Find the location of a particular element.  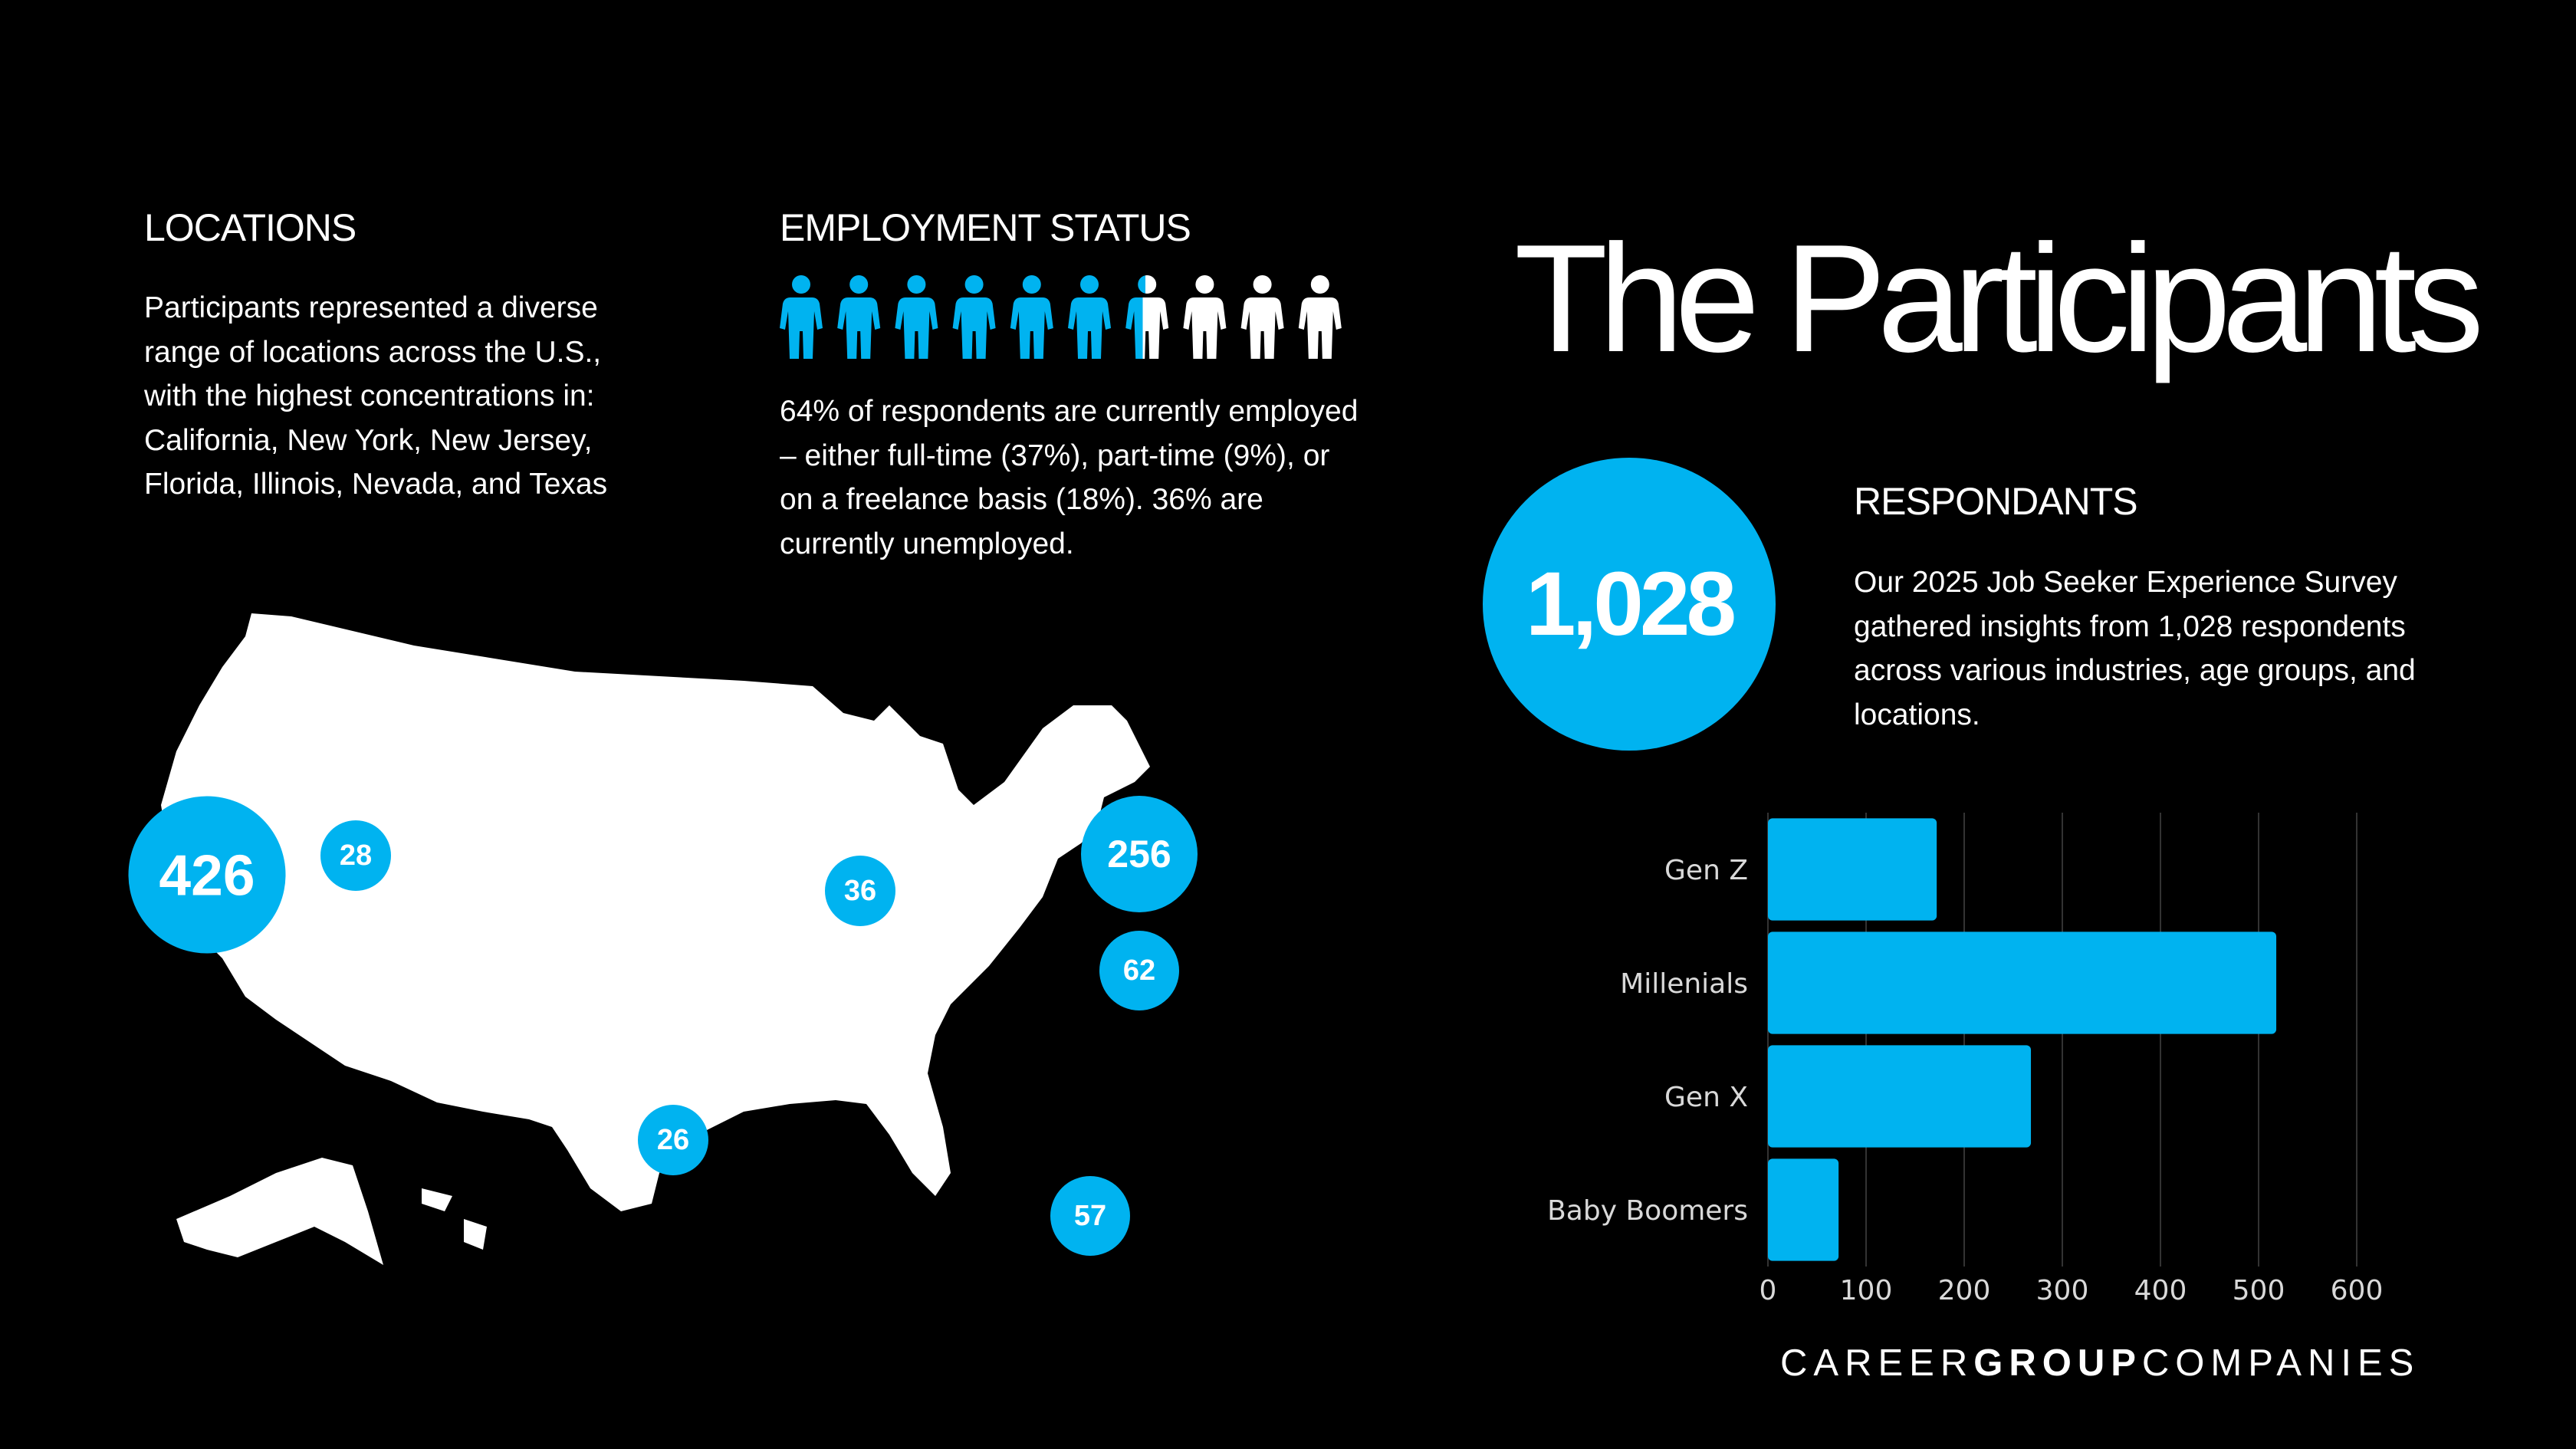

respondents-heading: RESPONDANTS is located at coordinates (1996, 502).